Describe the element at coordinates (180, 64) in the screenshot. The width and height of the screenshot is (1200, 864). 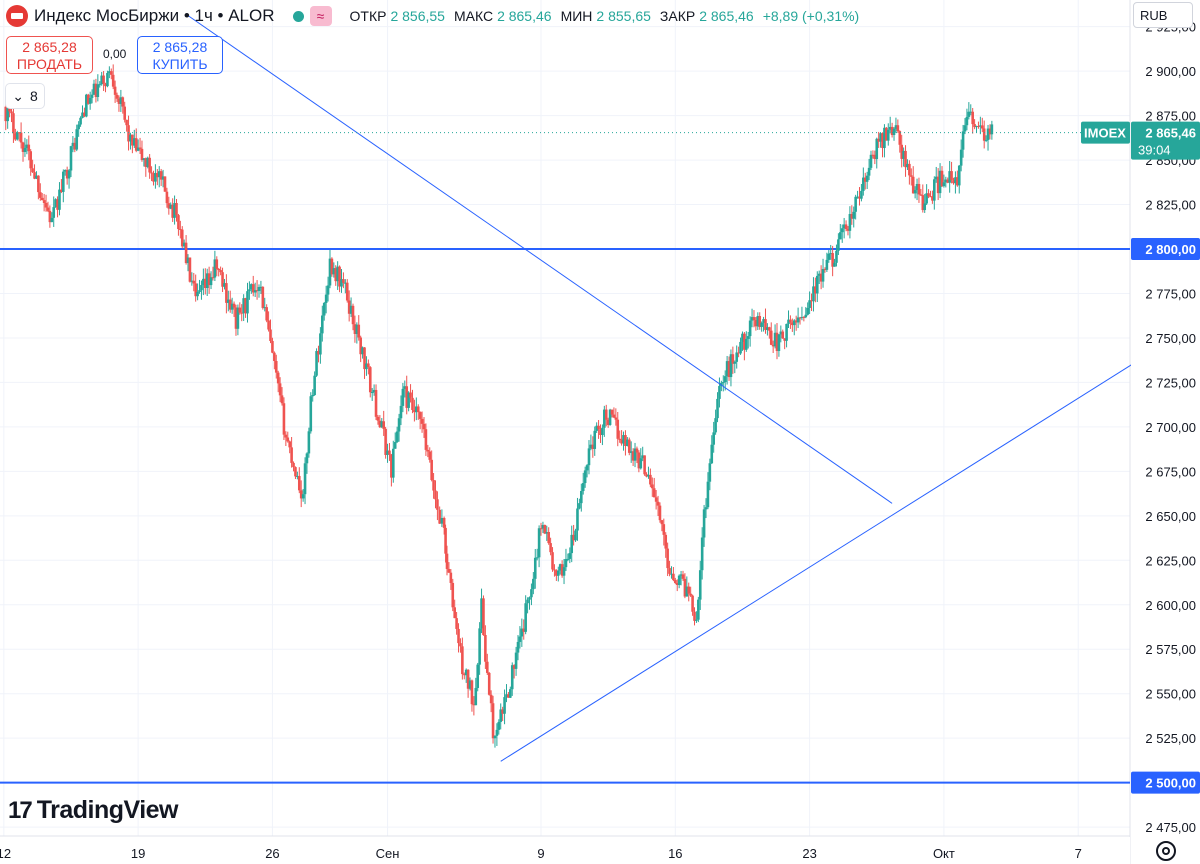
I see `buy-label: КУПИТЬ` at that location.